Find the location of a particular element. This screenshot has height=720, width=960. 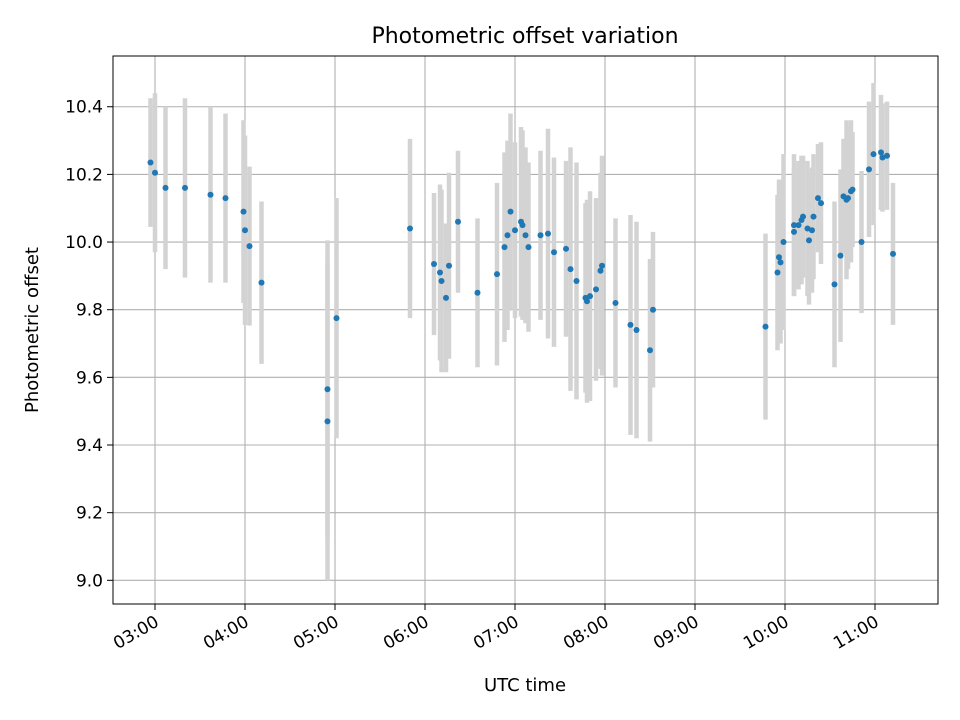

y-tick-label: 10.0 is located at coordinates (84, 243).